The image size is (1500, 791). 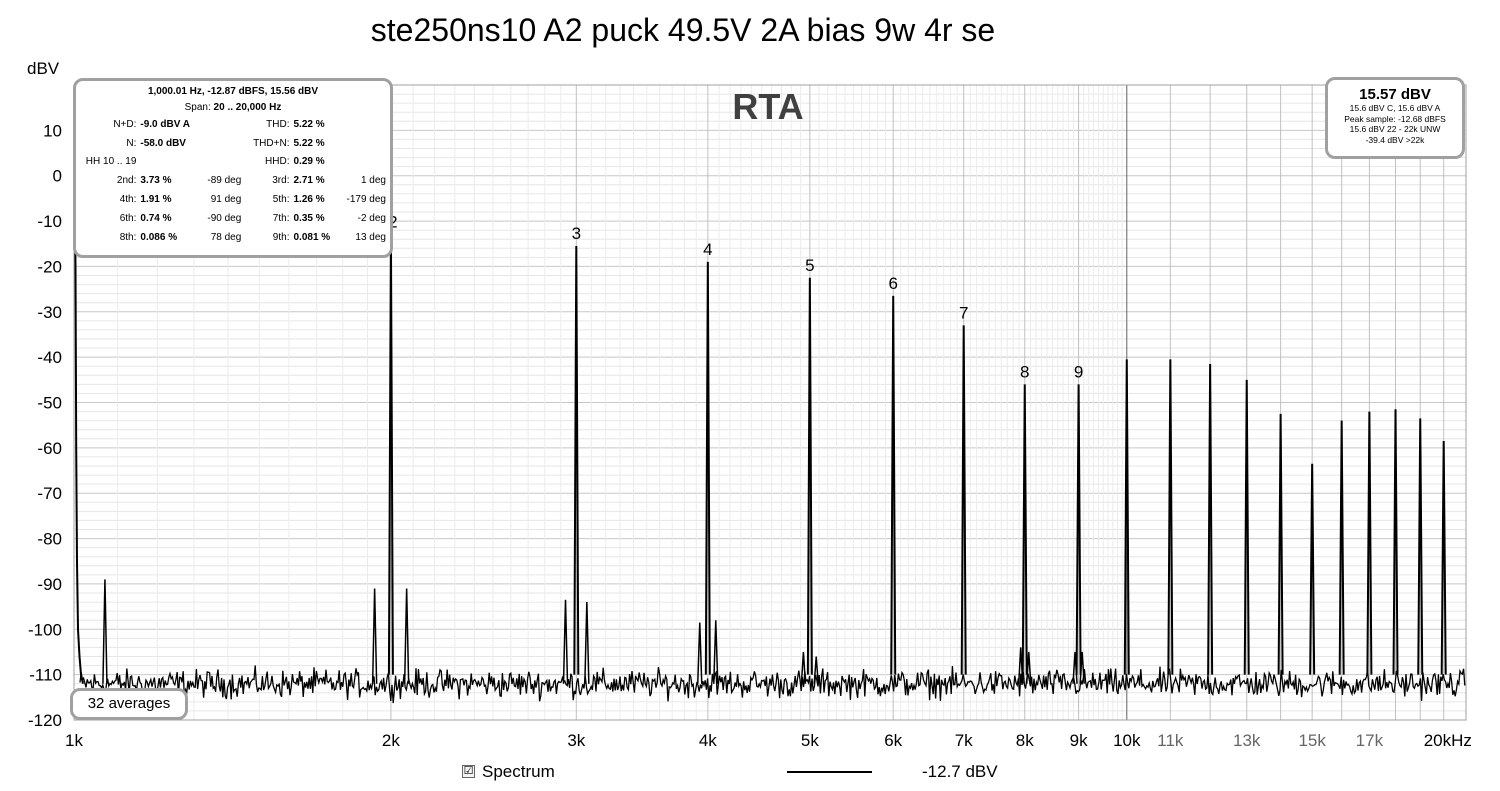 What do you see at coordinates (312, 237) in the screenshot?
I see `stats-cell-v2: 0.081 %` at bounding box center [312, 237].